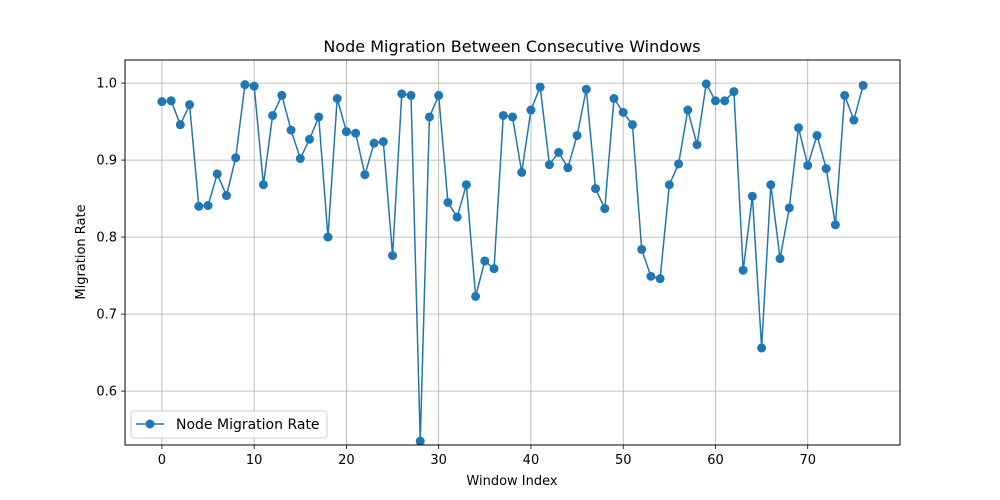  Describe the element at coordinates (150, 424) in the screenshot. I see `legend-point-marker` at that location.